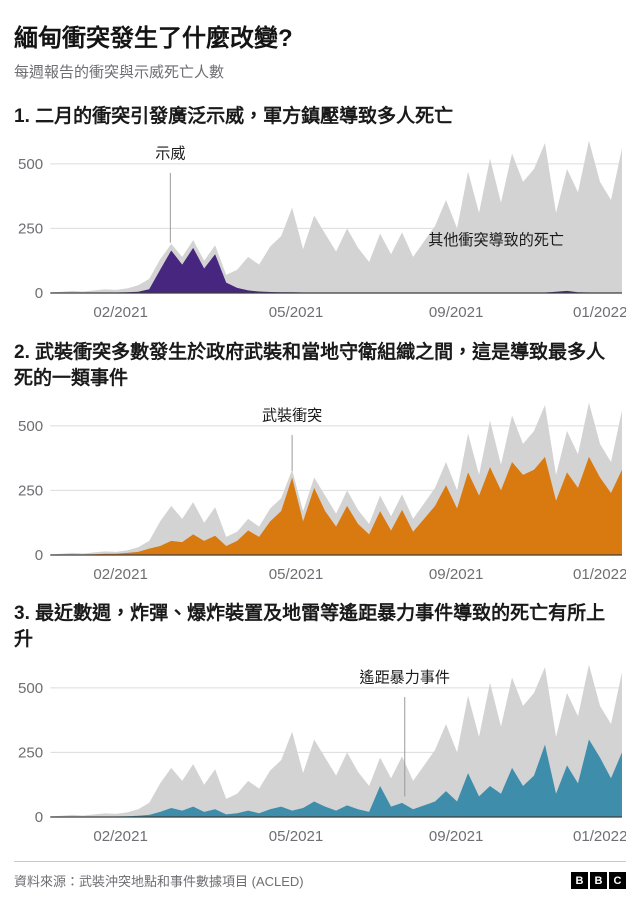 This screenshot has width=640, height=900. I want to click on chart-1-heading: 1. 二月的衝突引發廣泛示威，軍方鎮壓導致多人死亡, so click(234, 116).